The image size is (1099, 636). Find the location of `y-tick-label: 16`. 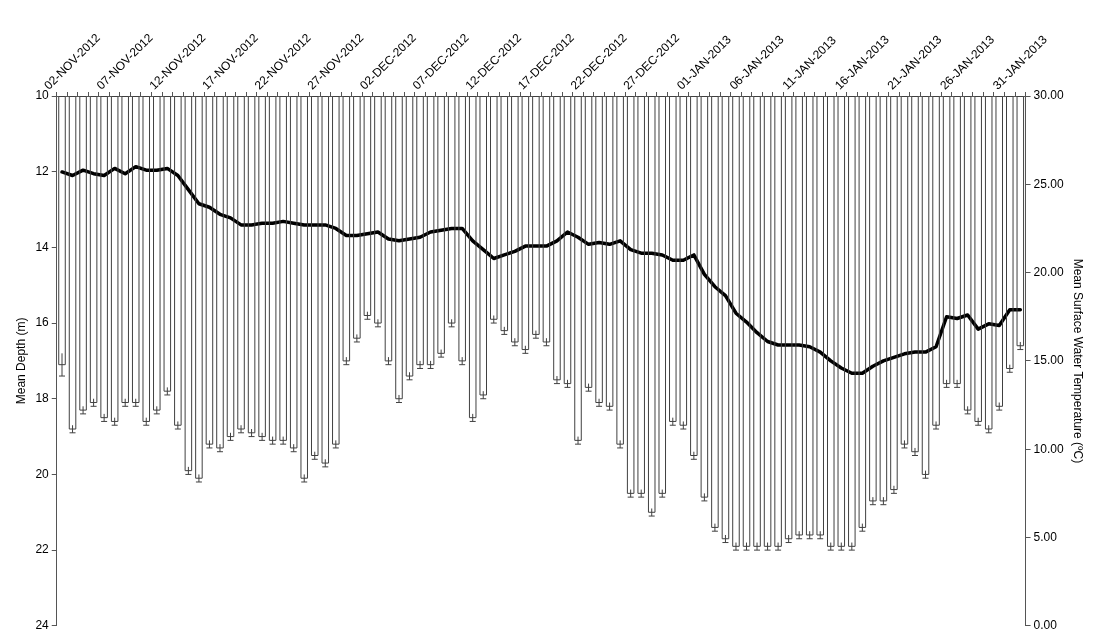

y-tick-label: 16 is located at coordinates (42, 322).